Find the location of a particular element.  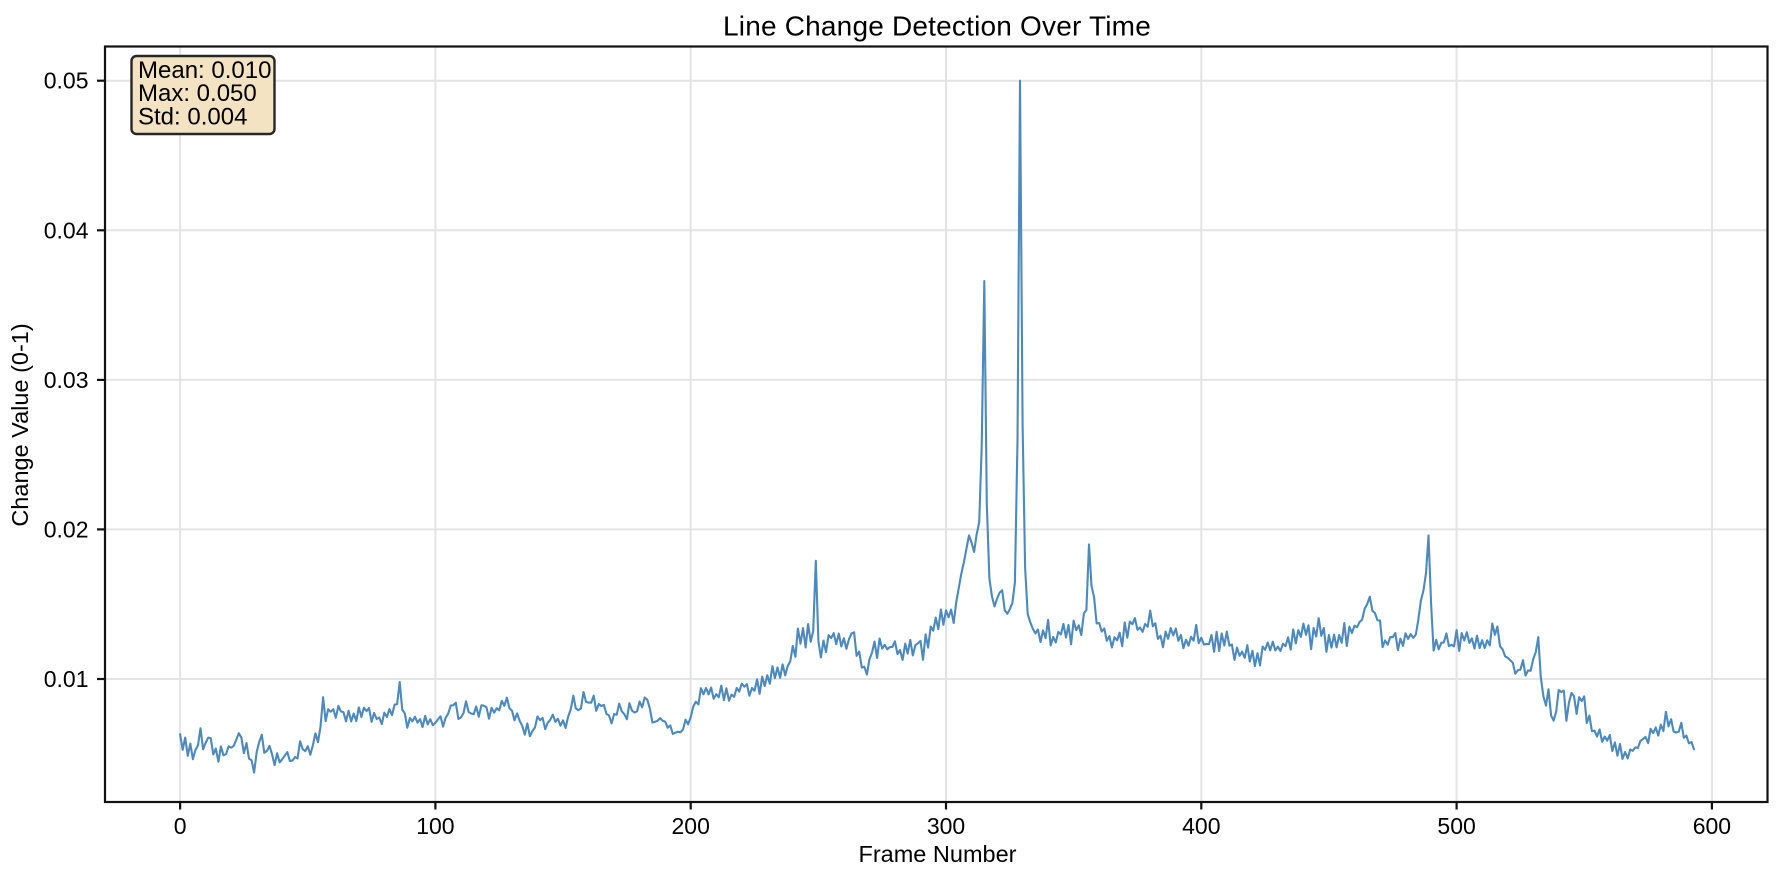

svg-text:Line Change Detection Over Tim: Line Change Detection Over Time is located at coordinates (937, 26).